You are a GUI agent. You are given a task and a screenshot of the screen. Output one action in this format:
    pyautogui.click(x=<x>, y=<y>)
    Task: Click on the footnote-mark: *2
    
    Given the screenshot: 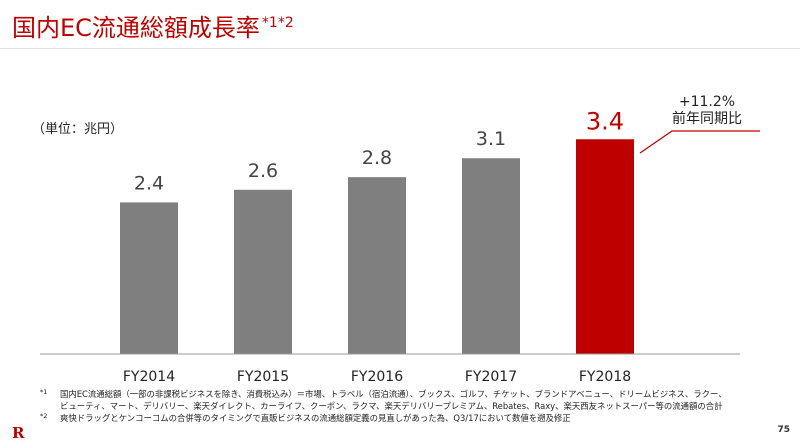 What is the action you would take?
    pyautogui.click(x=44, y=416)
    